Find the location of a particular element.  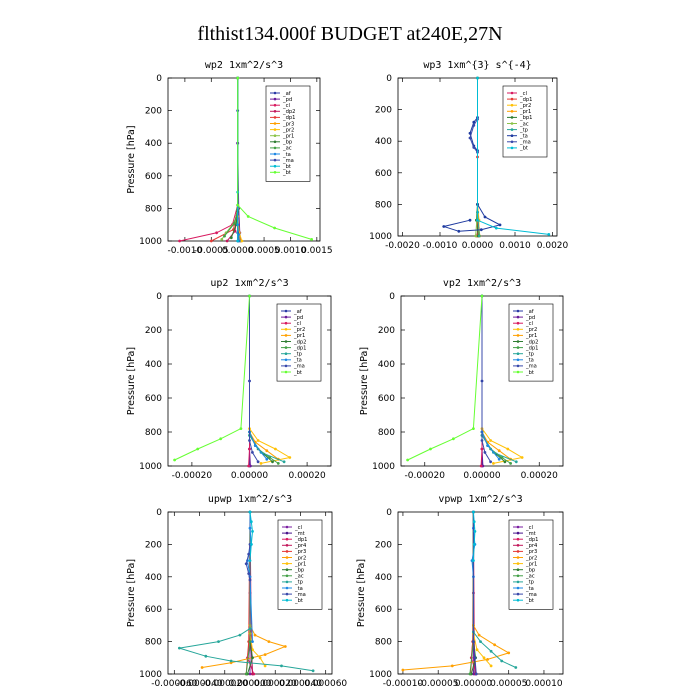

figure-title: flthist134.000f BUDGET at240E,27N is located at coordinates (349, 34).